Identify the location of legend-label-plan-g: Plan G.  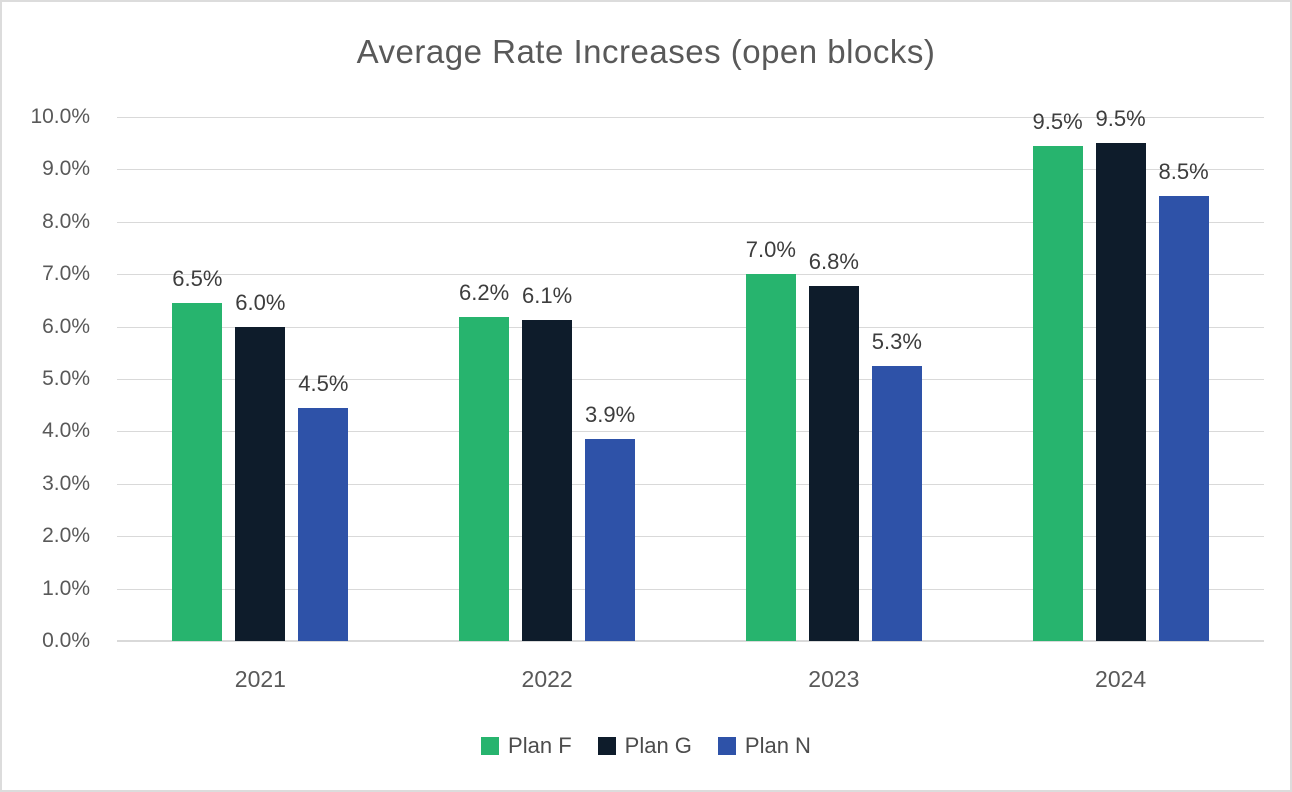
(658, 745).